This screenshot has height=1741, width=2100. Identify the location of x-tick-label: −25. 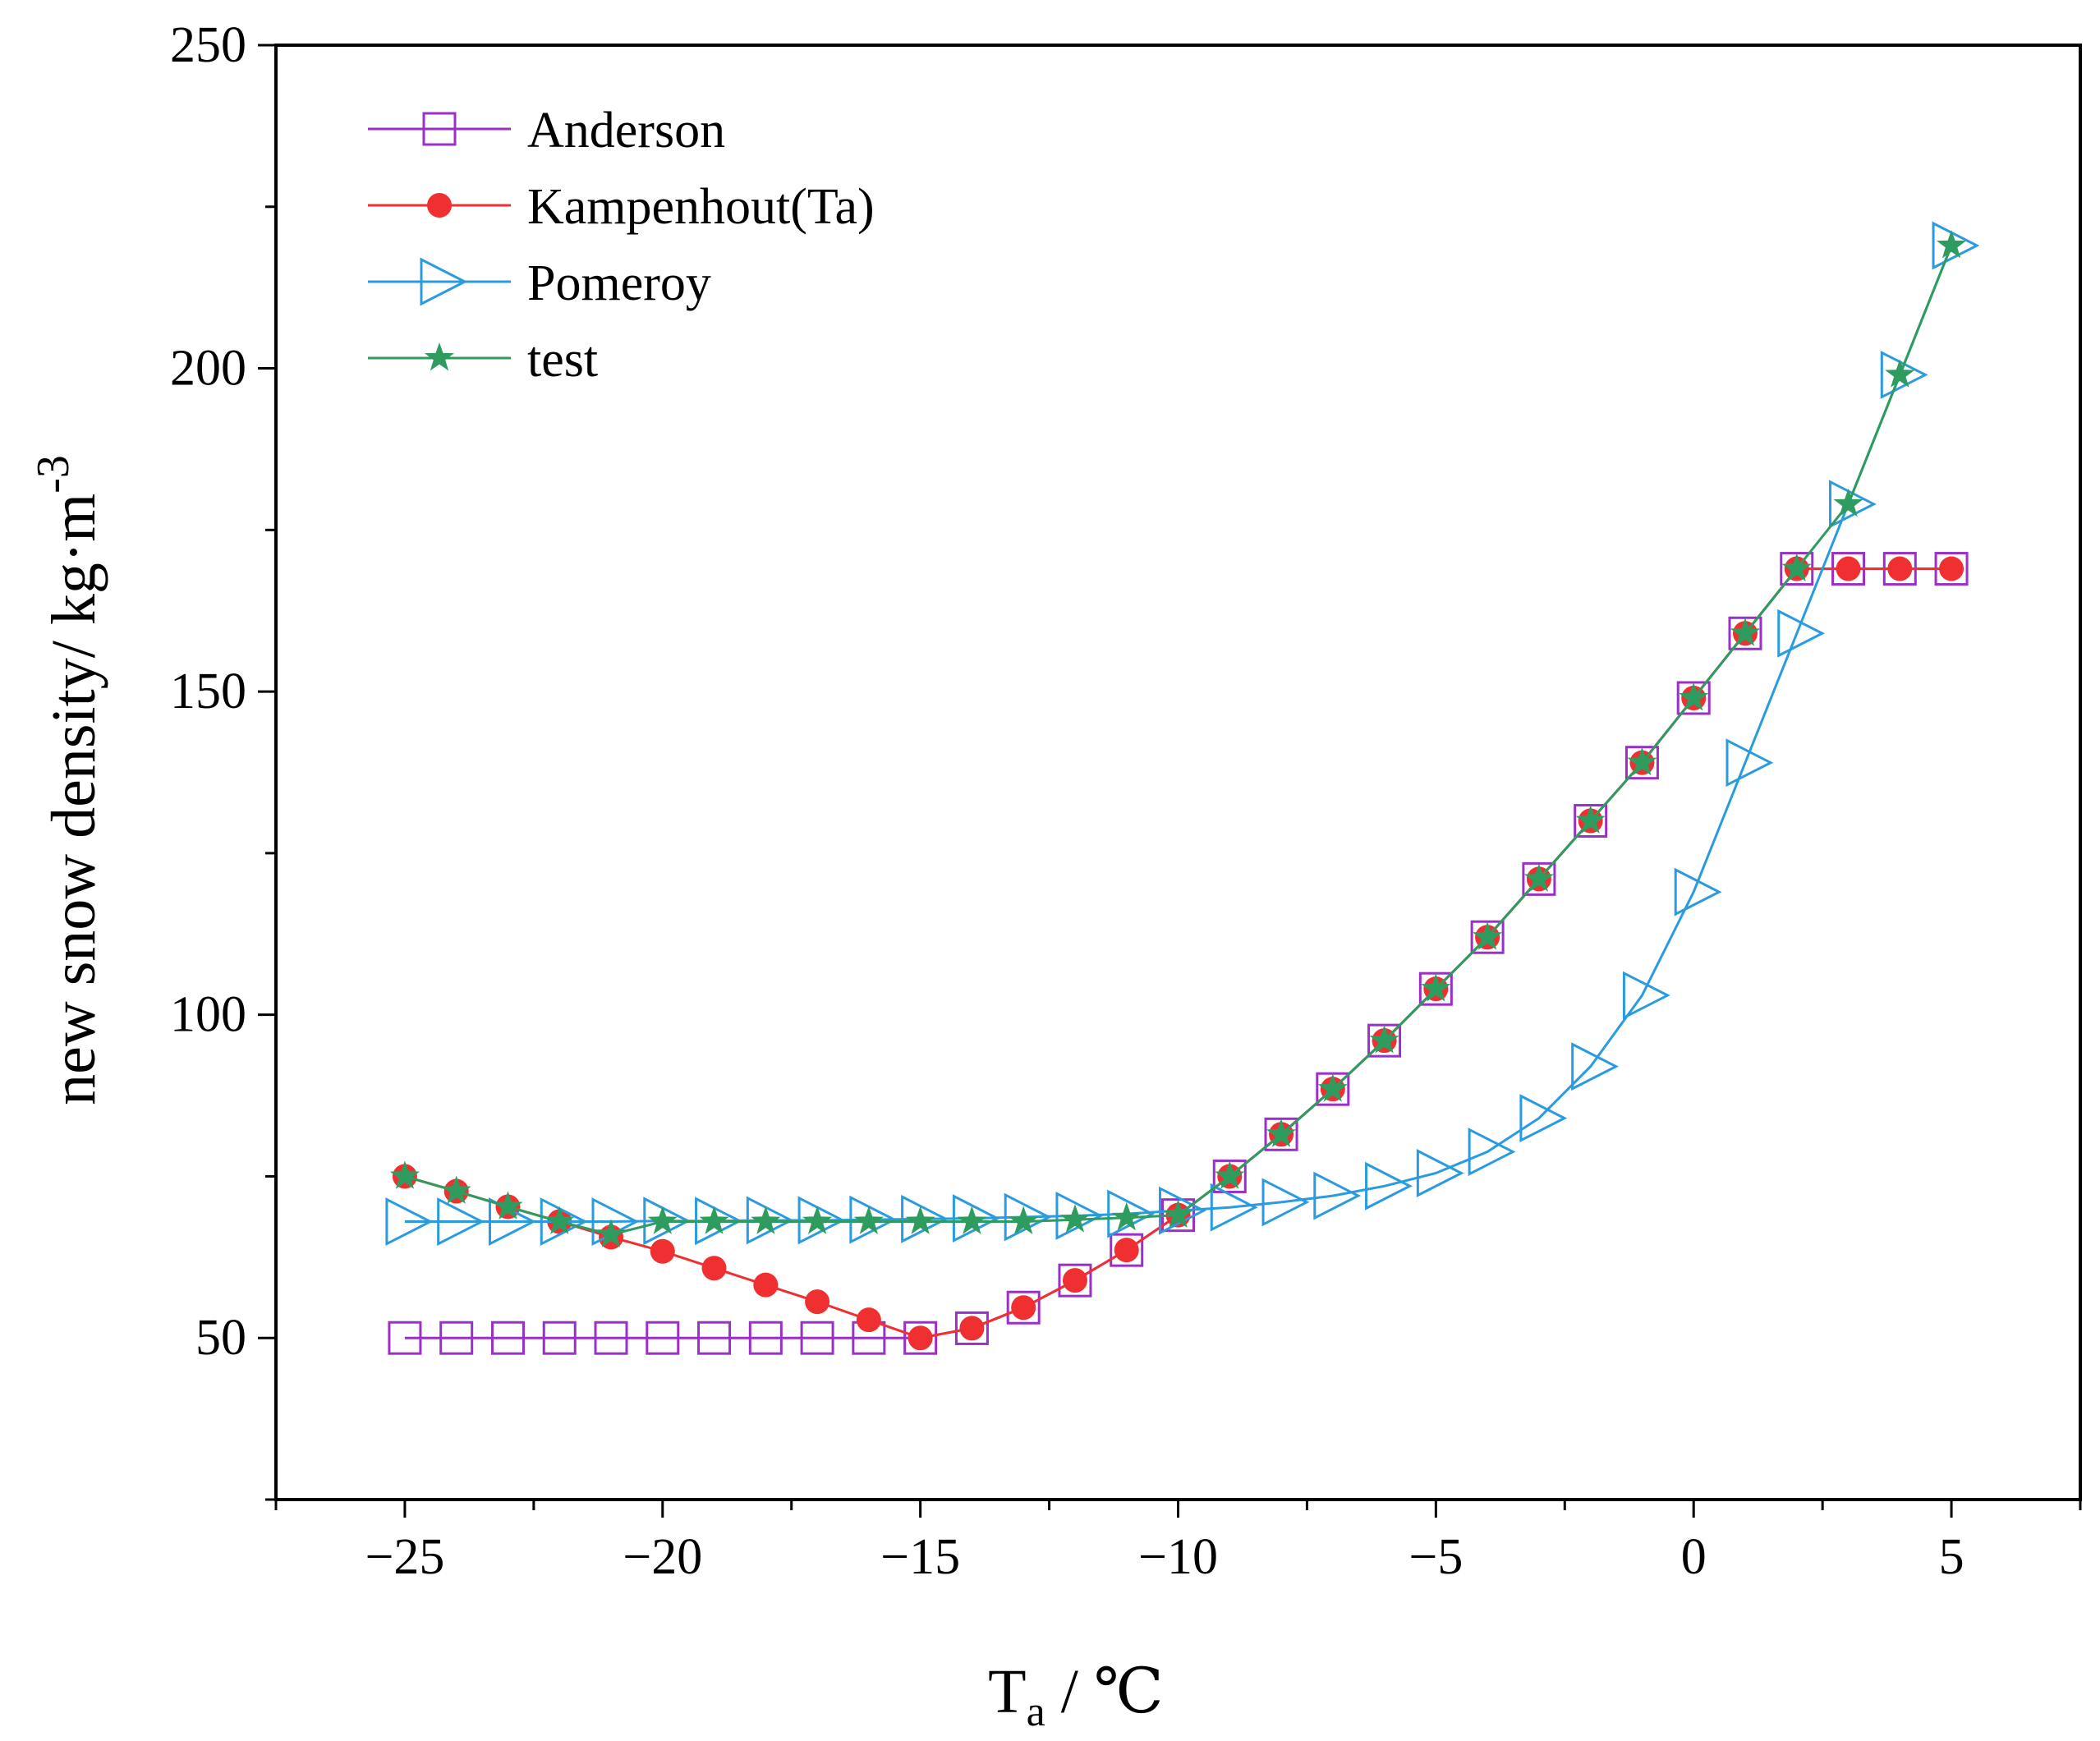
(404, 1557).